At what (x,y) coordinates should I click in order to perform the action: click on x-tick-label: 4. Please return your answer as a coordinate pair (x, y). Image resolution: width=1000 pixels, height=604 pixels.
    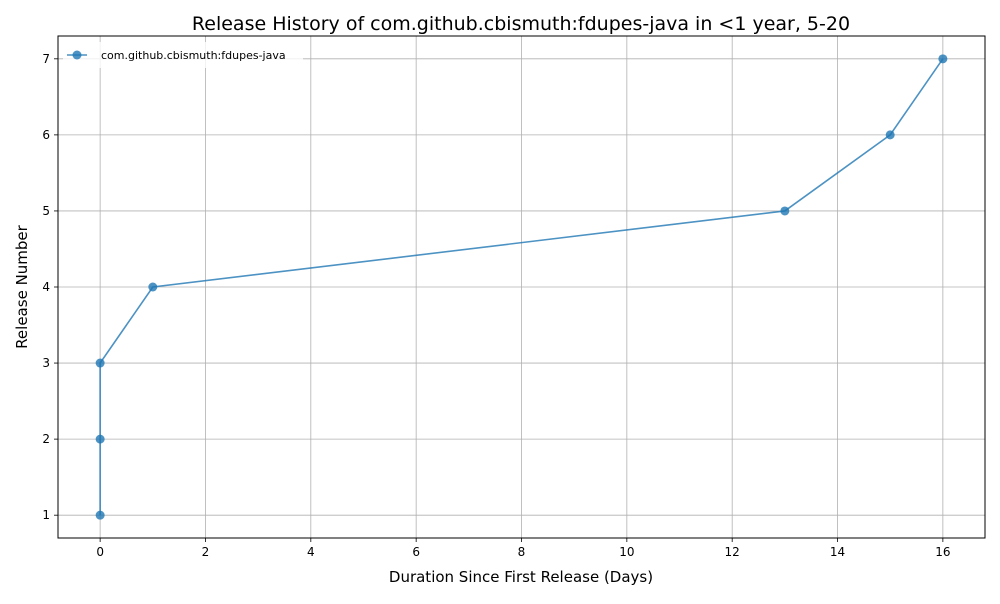
    Looking at the image, I should click on (311, 552).